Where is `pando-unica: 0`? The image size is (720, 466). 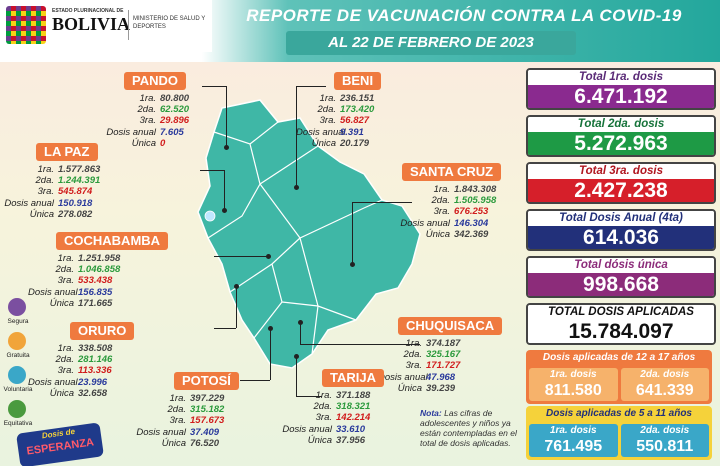 pando-unica: 0 is located at coordinates (163, 143).